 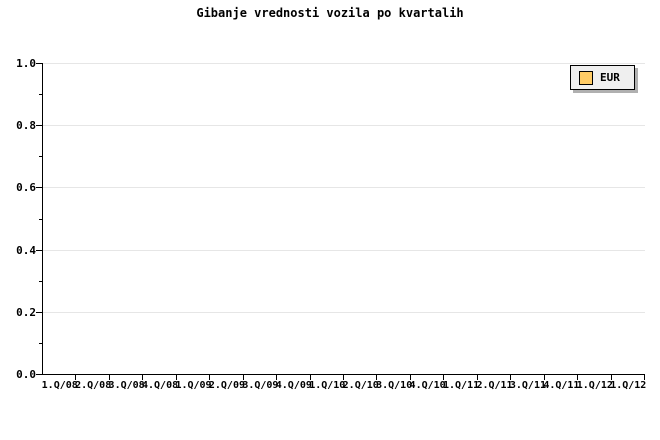 What do you see at coordinates (26, 63) in the screenshot?
I see `y-tick-label: 1.0` at bounding box center [26, 63].